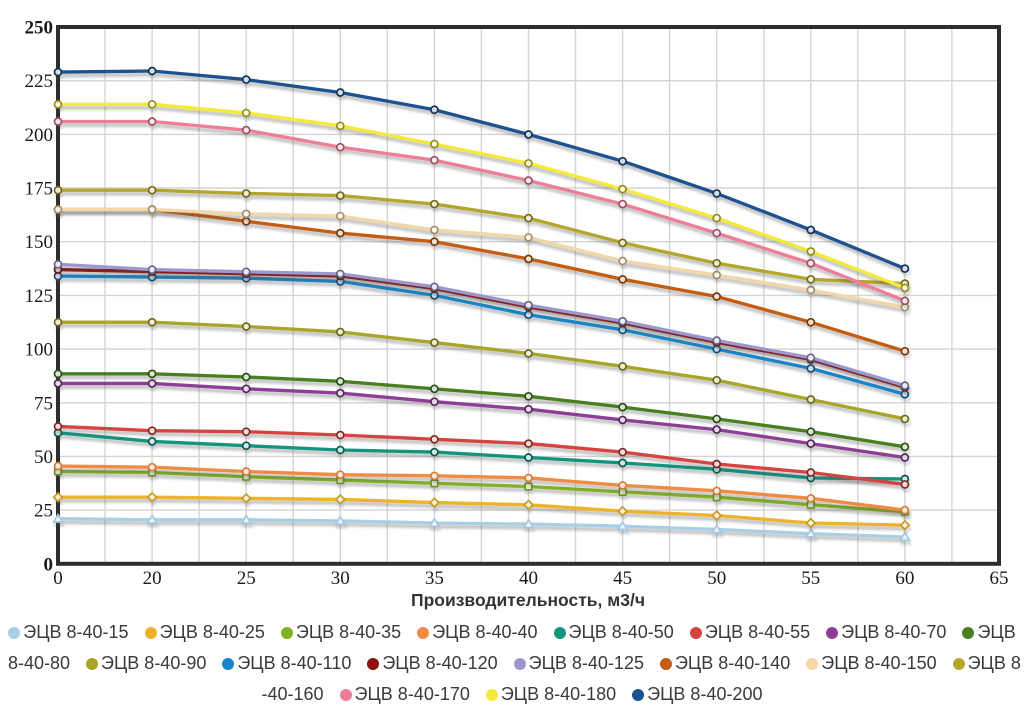 The image size is (1024, 716). What do you see at coordinates (39, 350) in the screenshot?
I see `svg-text: 100` at bounding box center [39, 350].